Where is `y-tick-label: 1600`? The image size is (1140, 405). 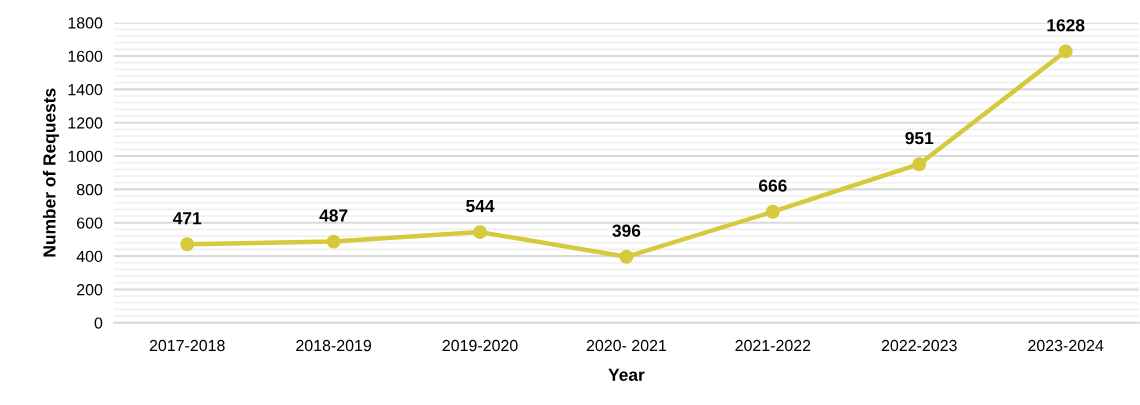
y-tick-label: 1600 is located at coordinates (85, 56).